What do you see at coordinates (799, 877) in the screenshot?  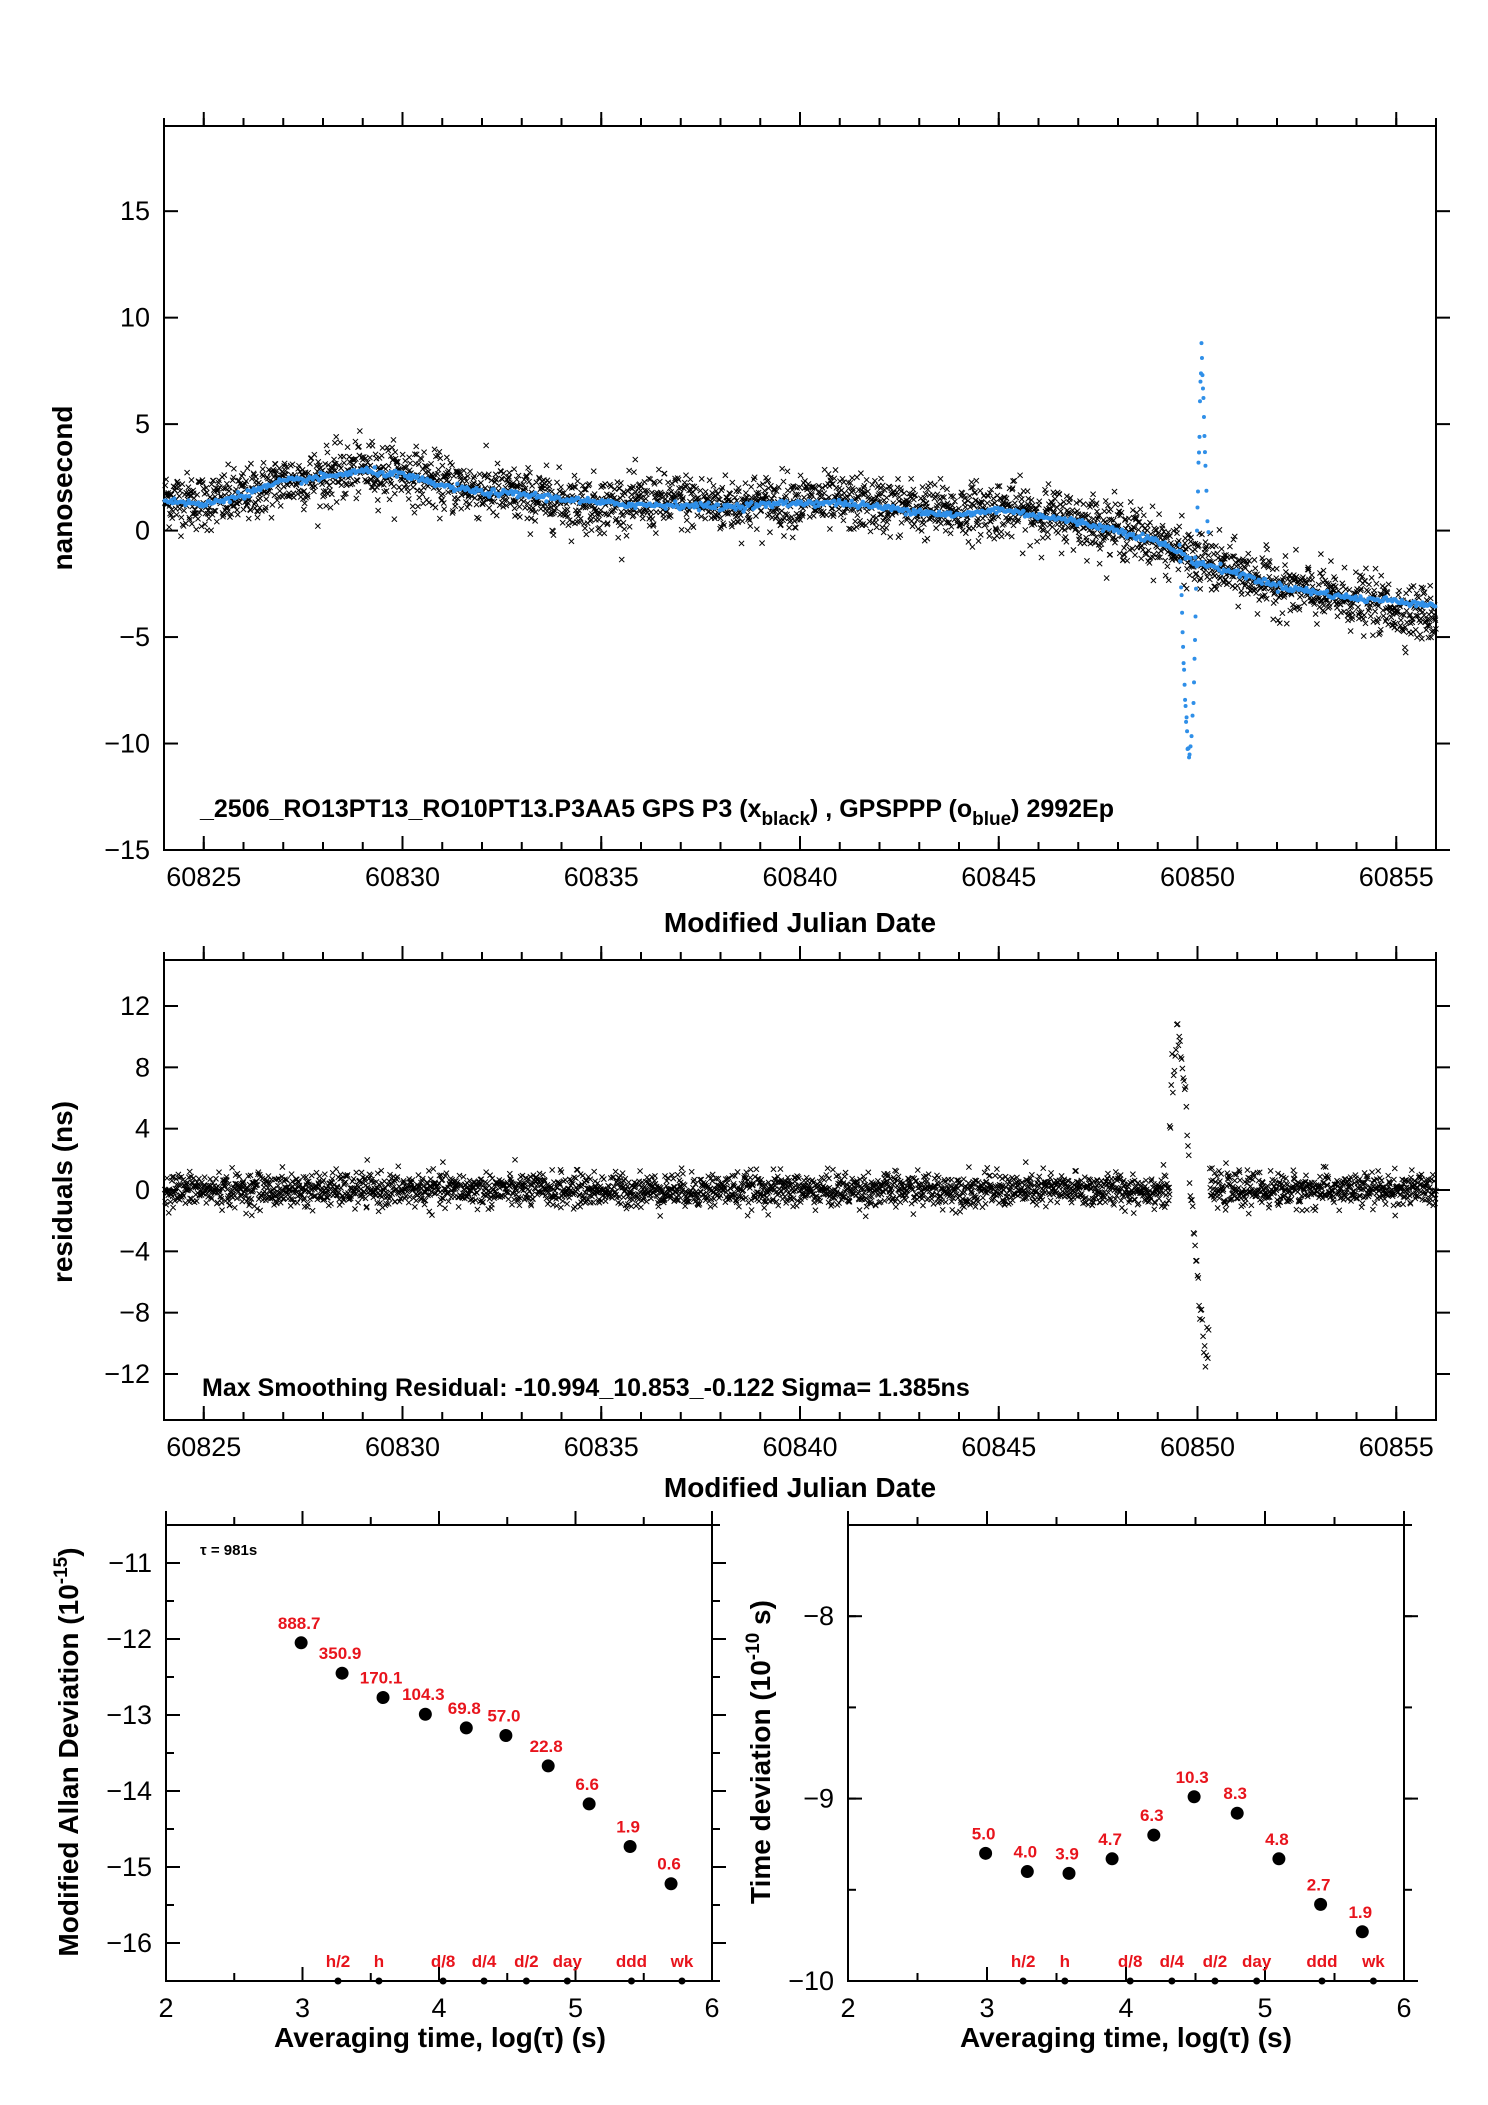 I see `x-tick-label: 60840` at bounding box center [799, 877].